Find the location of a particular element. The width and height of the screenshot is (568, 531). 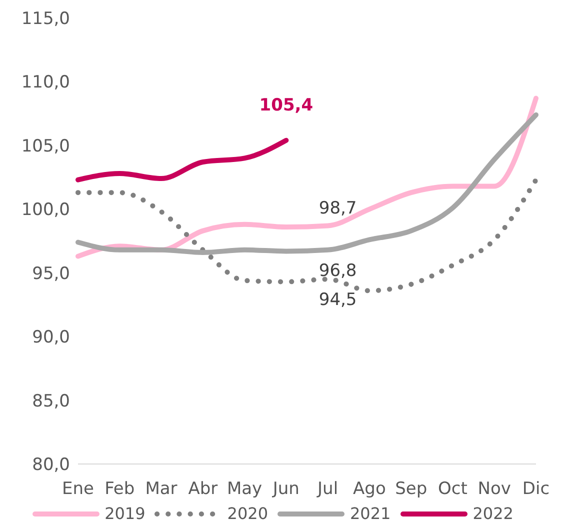

legend-label: 2022 is located at coordinates (493, 513).